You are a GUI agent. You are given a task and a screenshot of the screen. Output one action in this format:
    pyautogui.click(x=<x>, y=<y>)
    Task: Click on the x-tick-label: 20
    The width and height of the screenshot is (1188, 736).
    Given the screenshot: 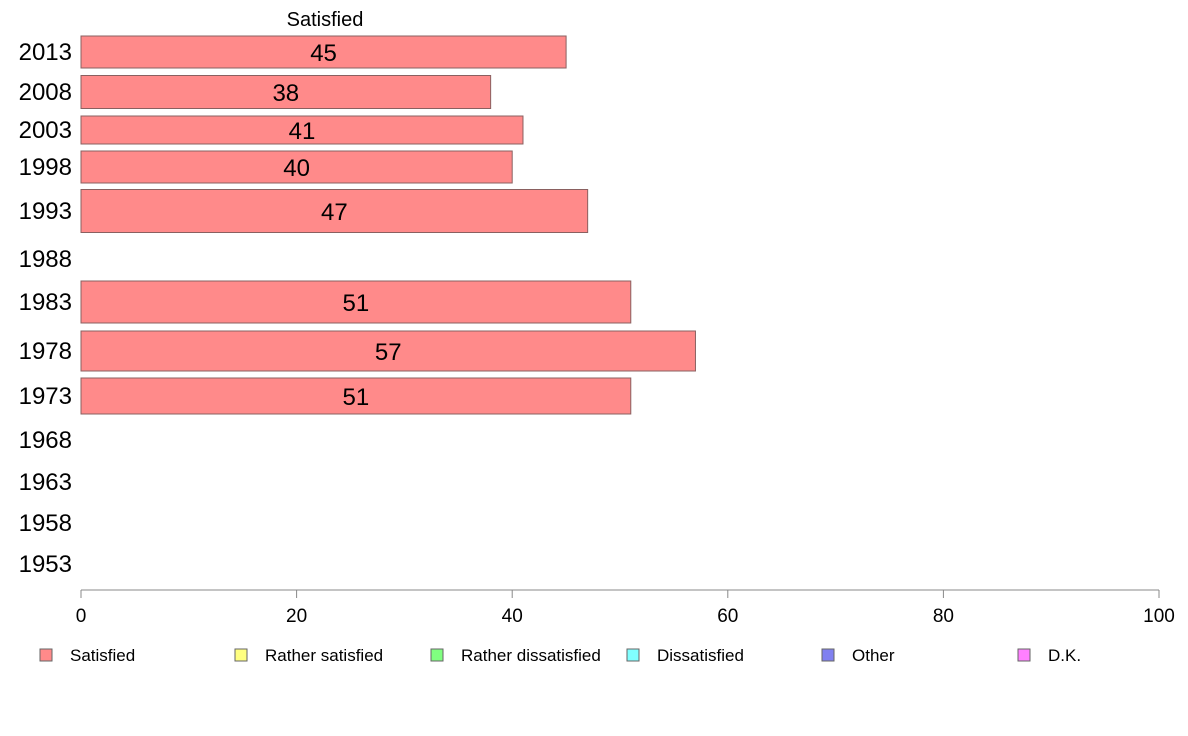 What is the action you would take?
    pyautogui.click(x=296, y=616)
    